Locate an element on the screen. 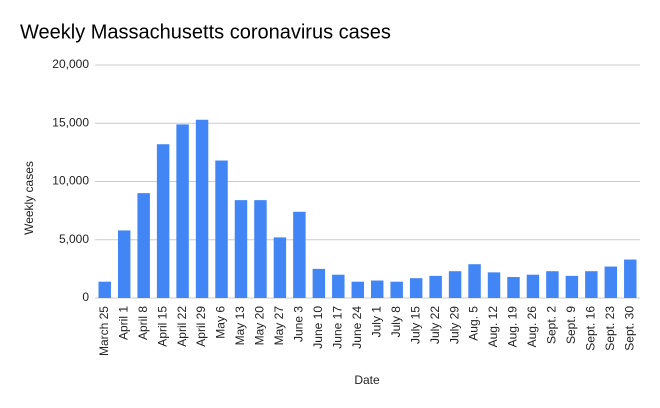  x-tick-label: July 22 is located at coordinates (435, 325).